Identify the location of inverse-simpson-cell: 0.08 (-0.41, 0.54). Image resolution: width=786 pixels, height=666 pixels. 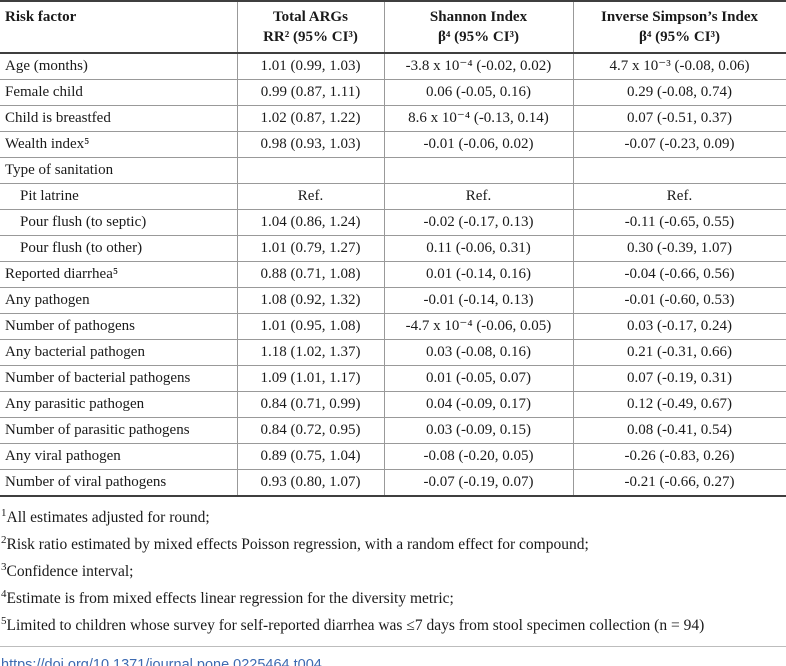
(679, 430).